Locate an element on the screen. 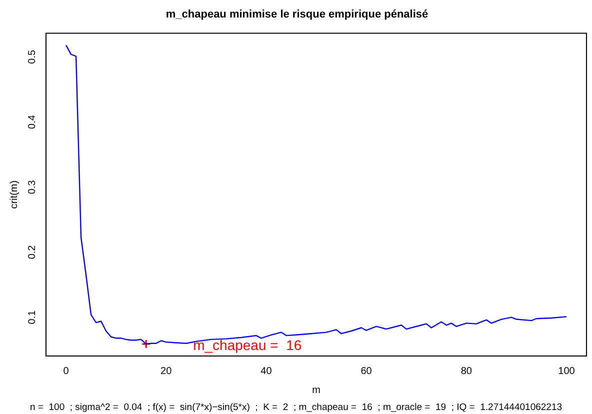  y-tick-label: 0.1 is located at coordinates (32, 317).